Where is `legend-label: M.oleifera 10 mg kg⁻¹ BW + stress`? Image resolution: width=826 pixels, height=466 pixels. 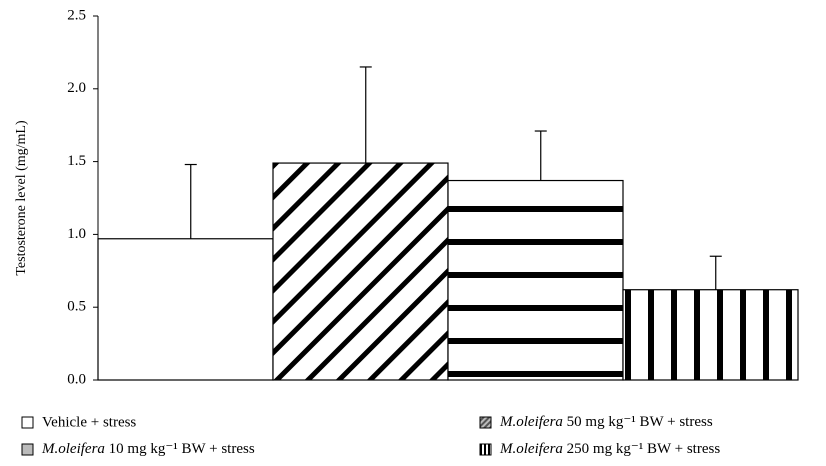
legend-label: M.oleifera 10 mg kg⁻¹ BW + stress is located at coordinates (148, 449).